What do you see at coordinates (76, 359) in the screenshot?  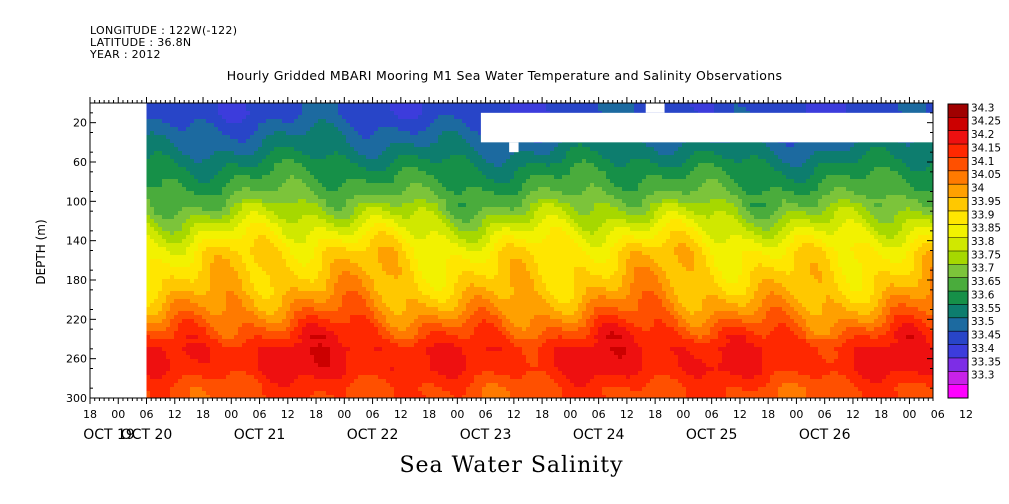 I see `y-tick-label: 260` at bounding box center [76, 359].